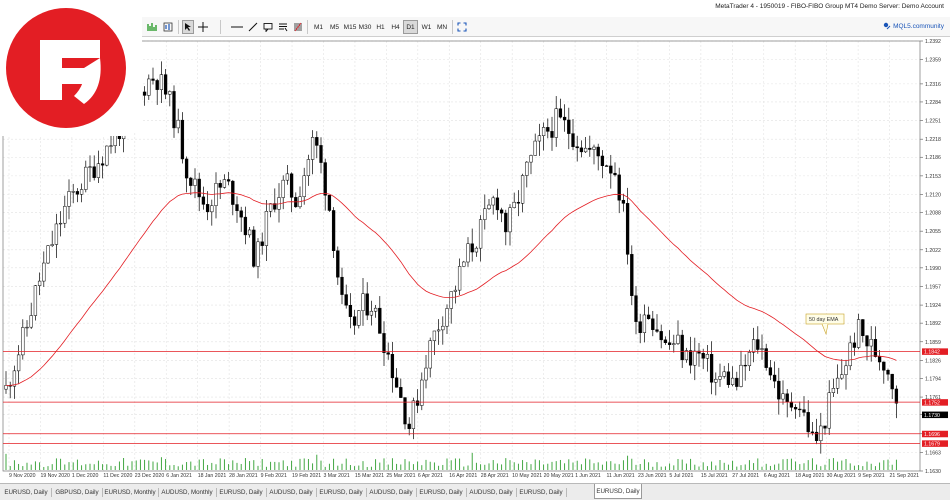  What do you see at coordinates (933, 85) in the screenshot?
I see `price-tick-label: 1.2316` at bounding box center [933, 85].